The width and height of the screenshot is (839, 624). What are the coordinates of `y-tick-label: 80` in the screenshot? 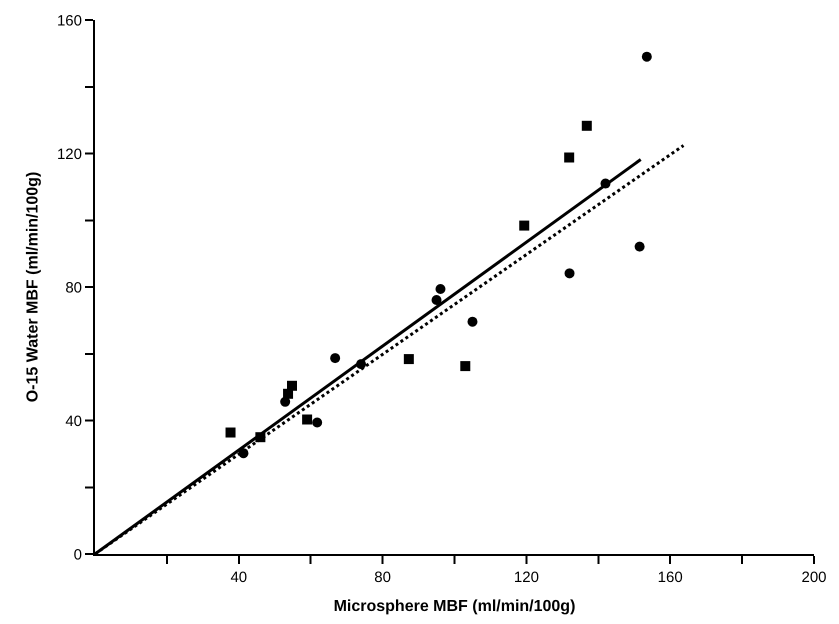 It's located at (73, 287).